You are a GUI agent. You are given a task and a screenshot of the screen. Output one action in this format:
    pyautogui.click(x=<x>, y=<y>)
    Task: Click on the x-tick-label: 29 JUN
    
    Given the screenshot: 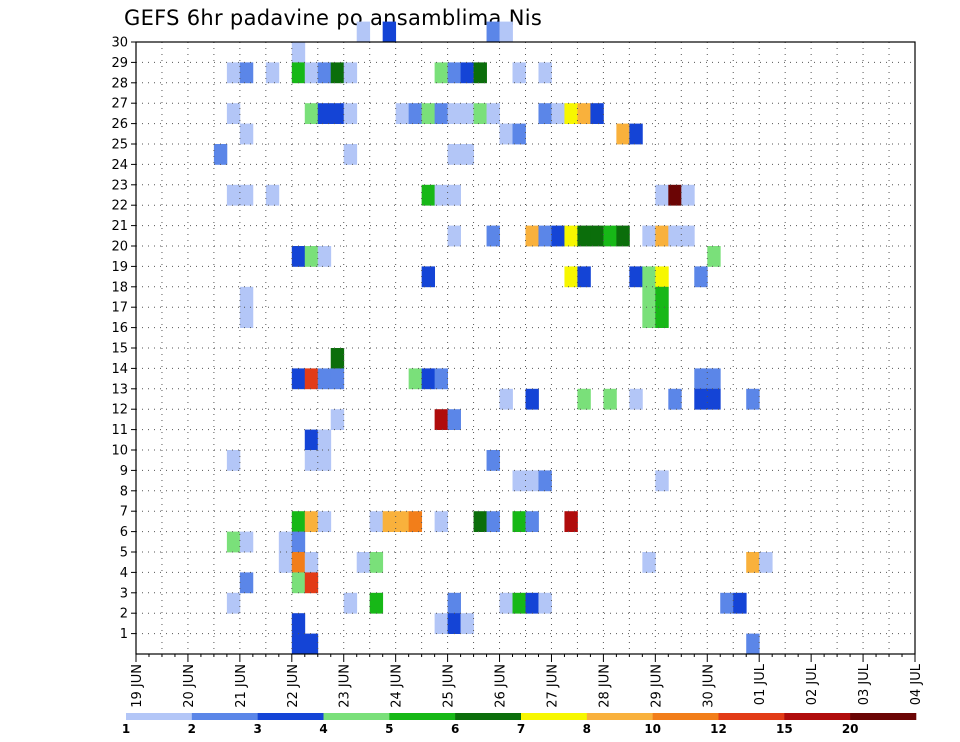 What is the action you would take?
    pyautogui.click(x=656, y=686)
    